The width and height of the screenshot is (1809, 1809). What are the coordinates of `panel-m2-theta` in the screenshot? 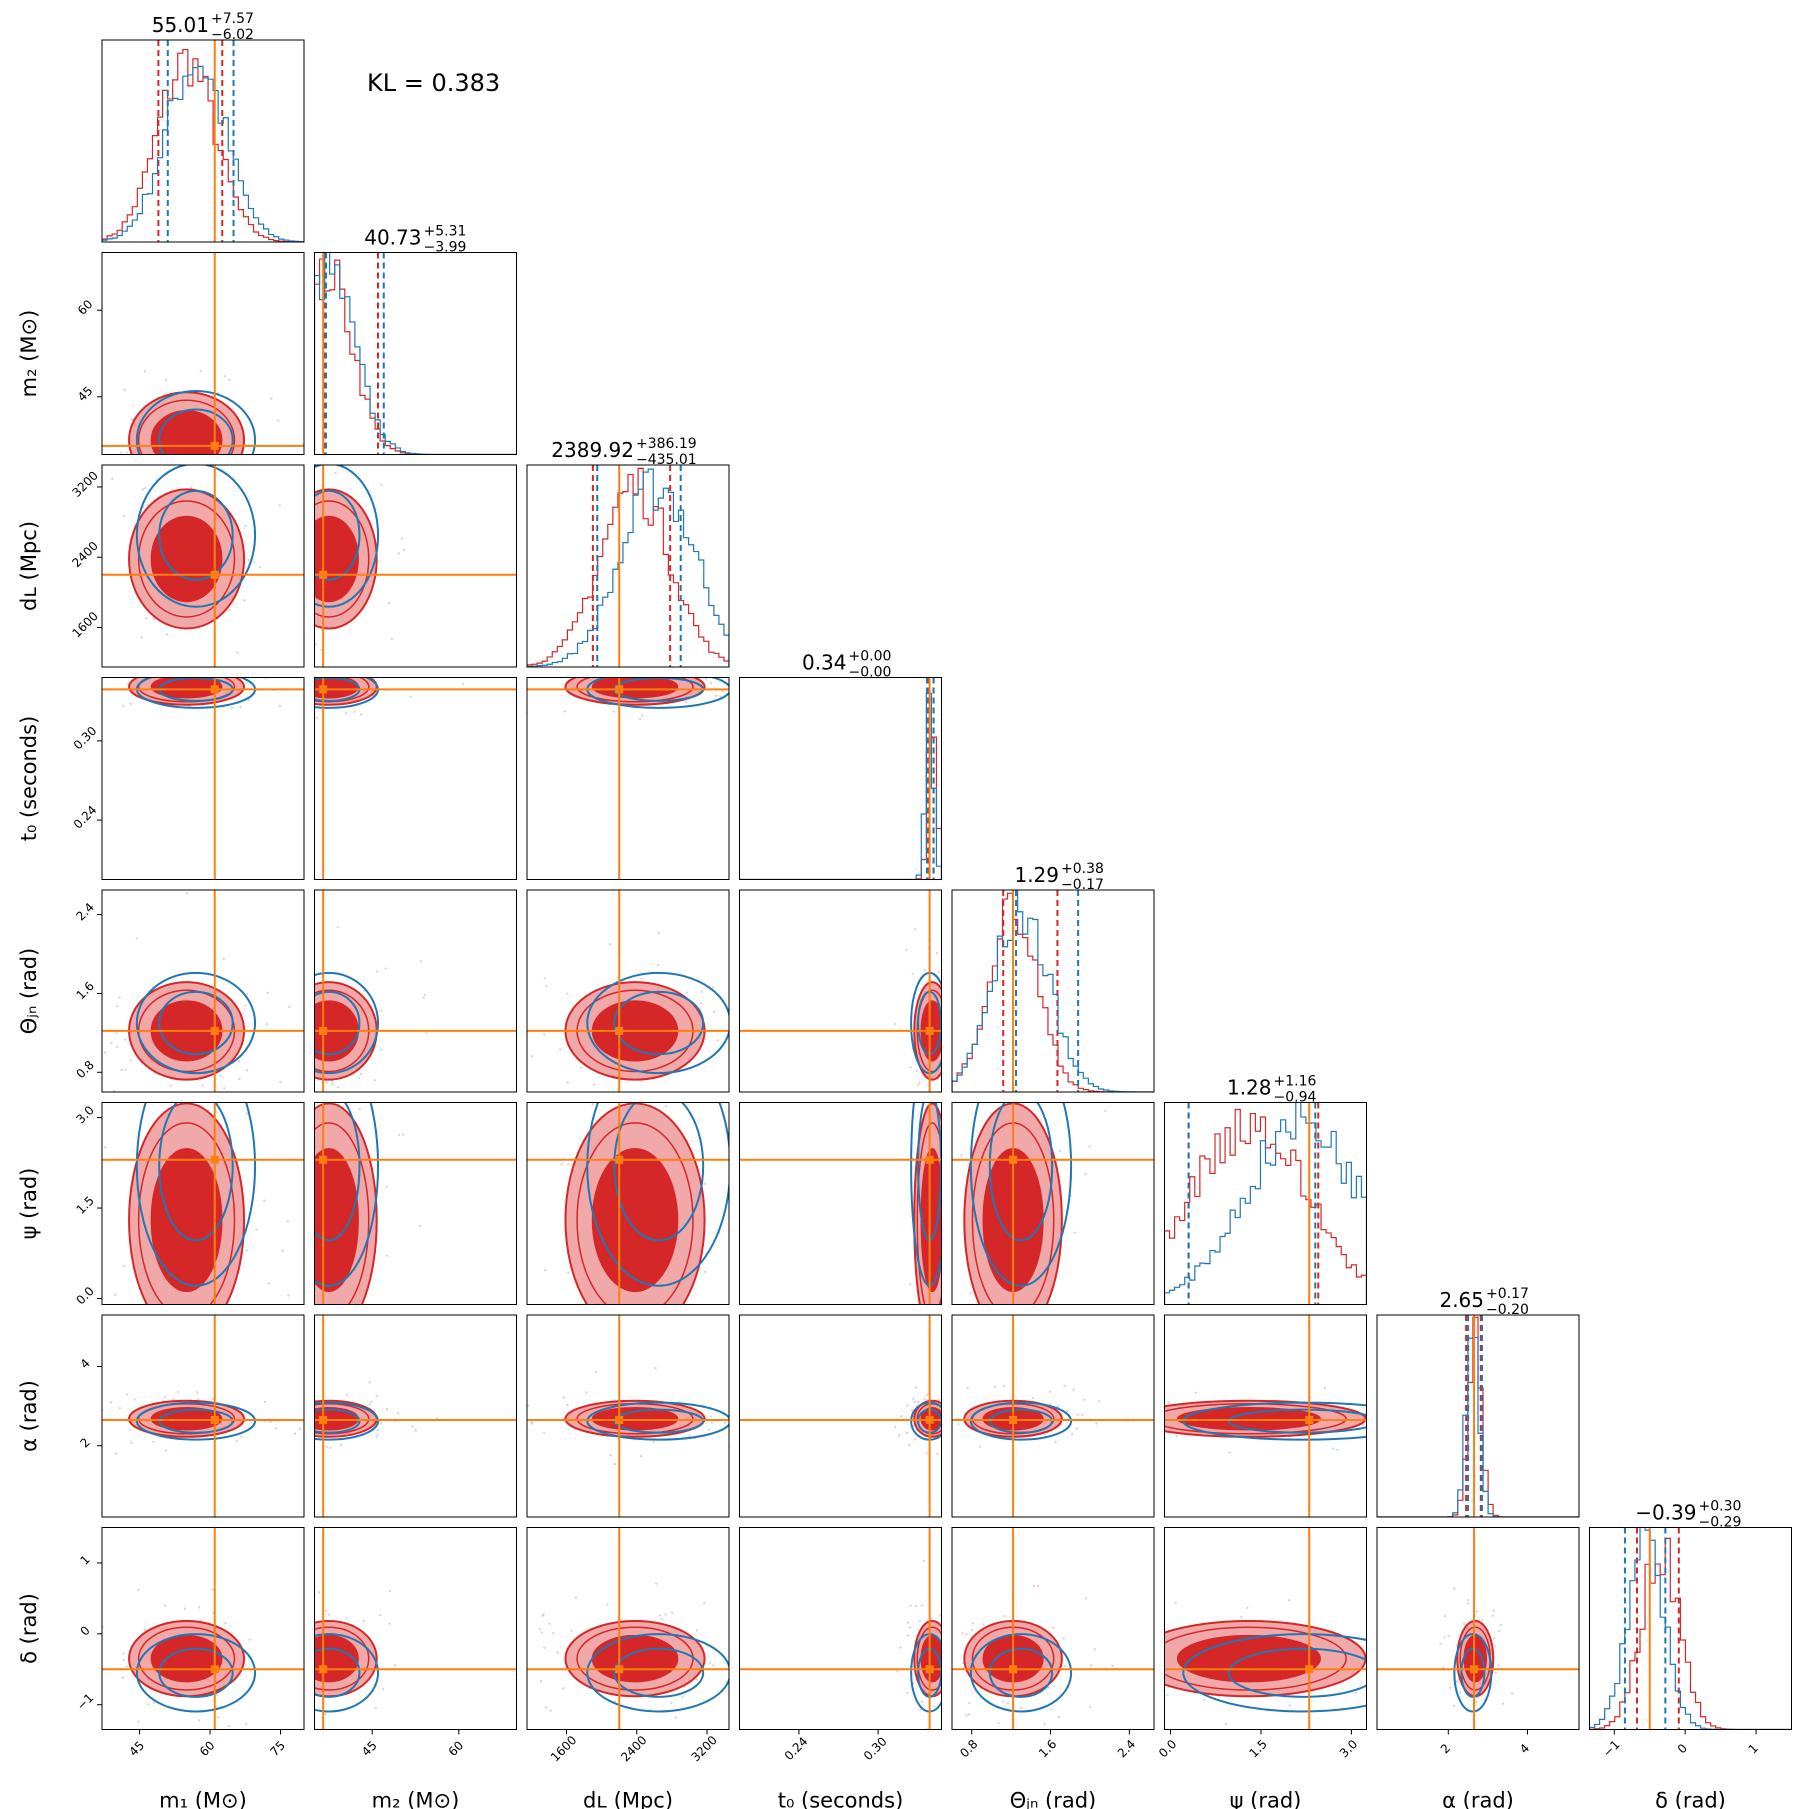 It's located at (402, 991).